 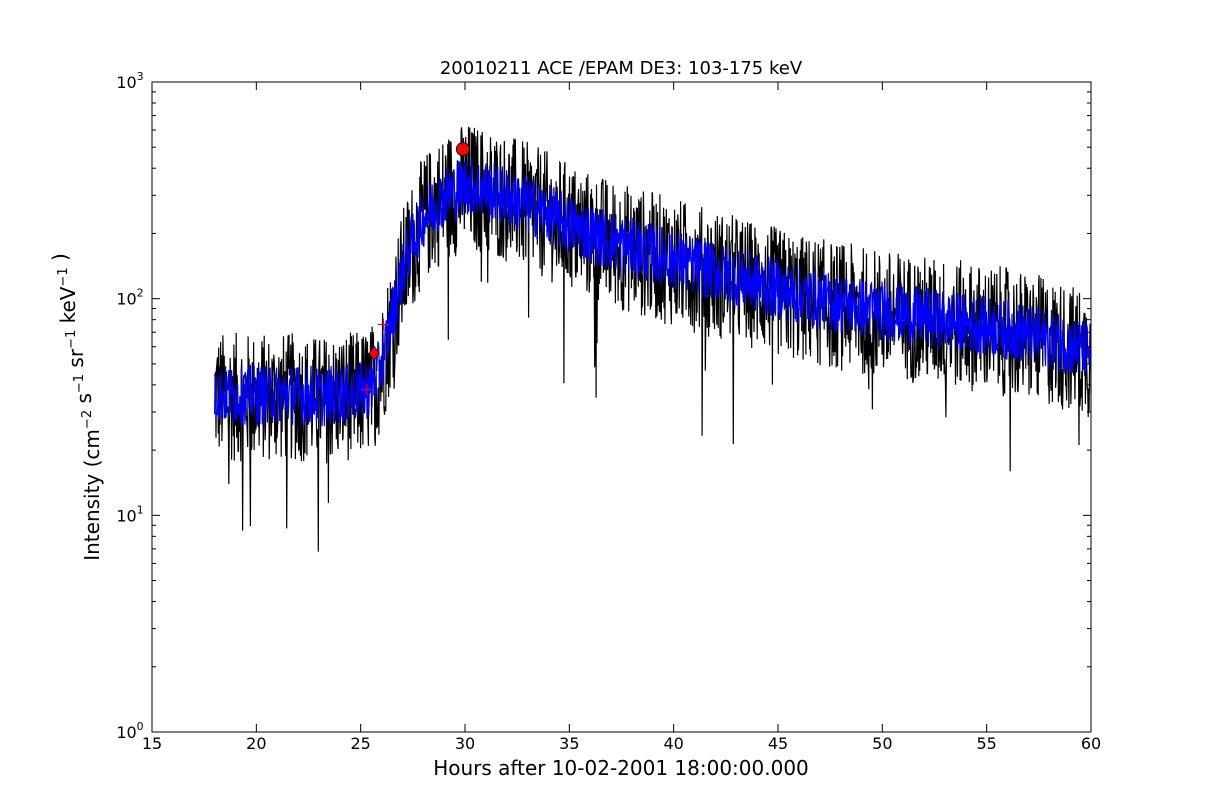 What do you see at coordinates (882, 743) in the screenshot?
I see `x-tick-label: 50` at bounding box center [882, 743].